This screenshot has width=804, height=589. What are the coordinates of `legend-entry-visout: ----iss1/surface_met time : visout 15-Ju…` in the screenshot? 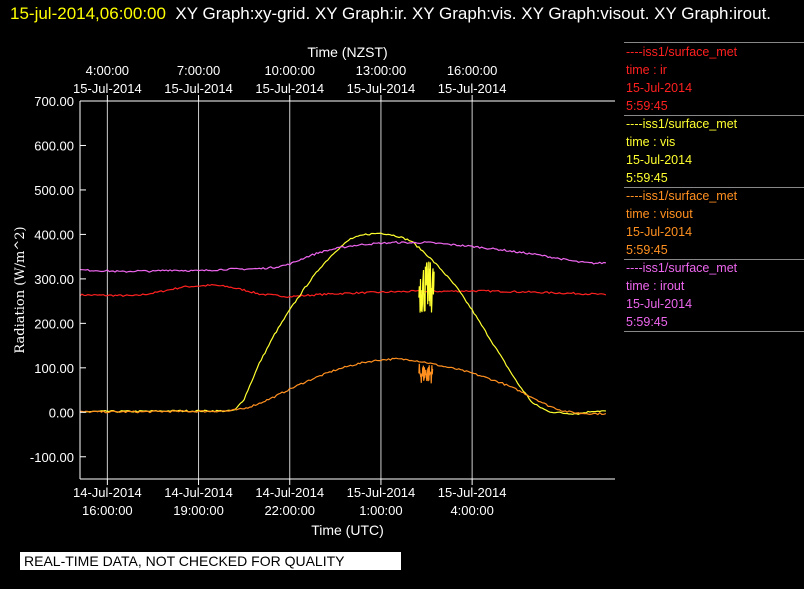 It's located at (714, 223).